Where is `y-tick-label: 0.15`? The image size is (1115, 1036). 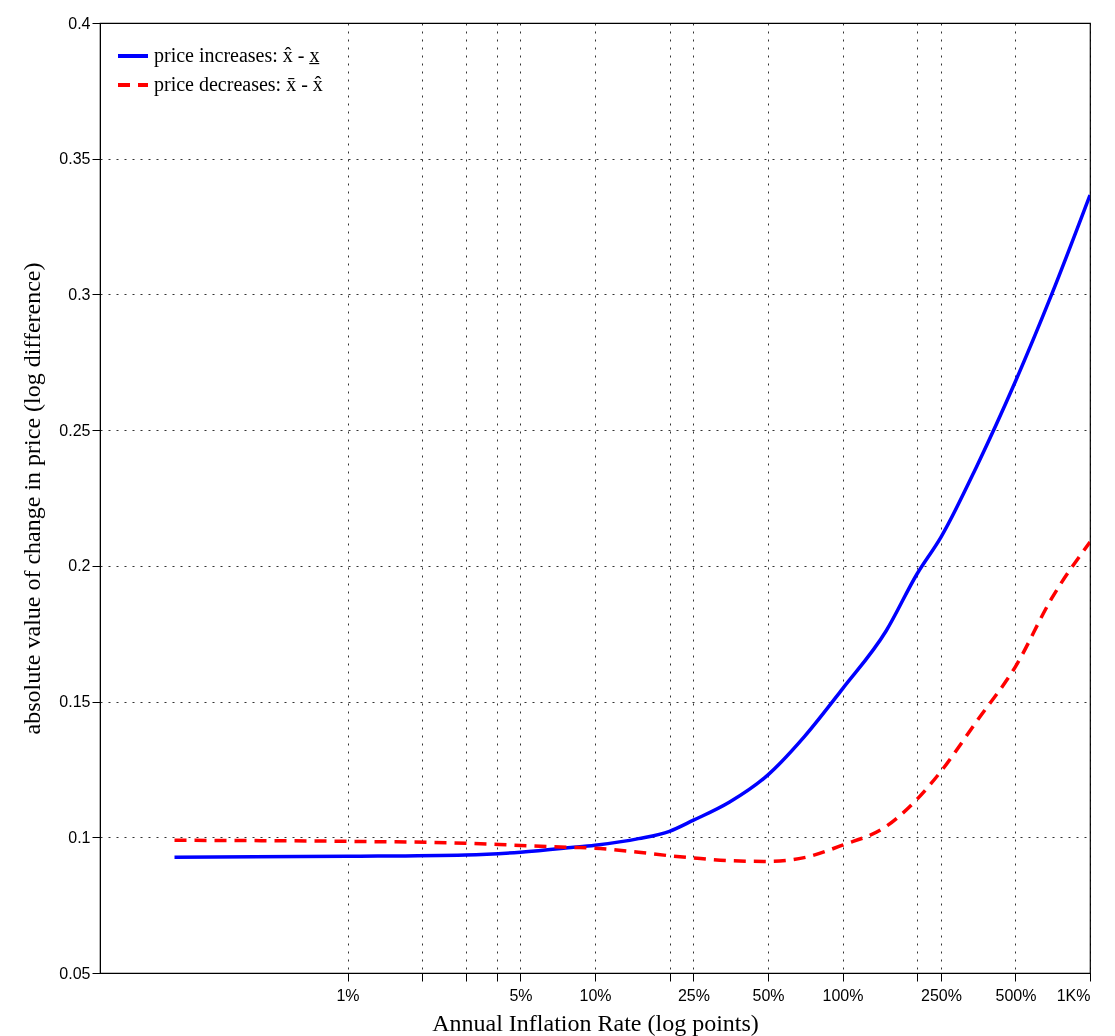
y-tick-label: 0.15 is located at coordinates (75, 702).